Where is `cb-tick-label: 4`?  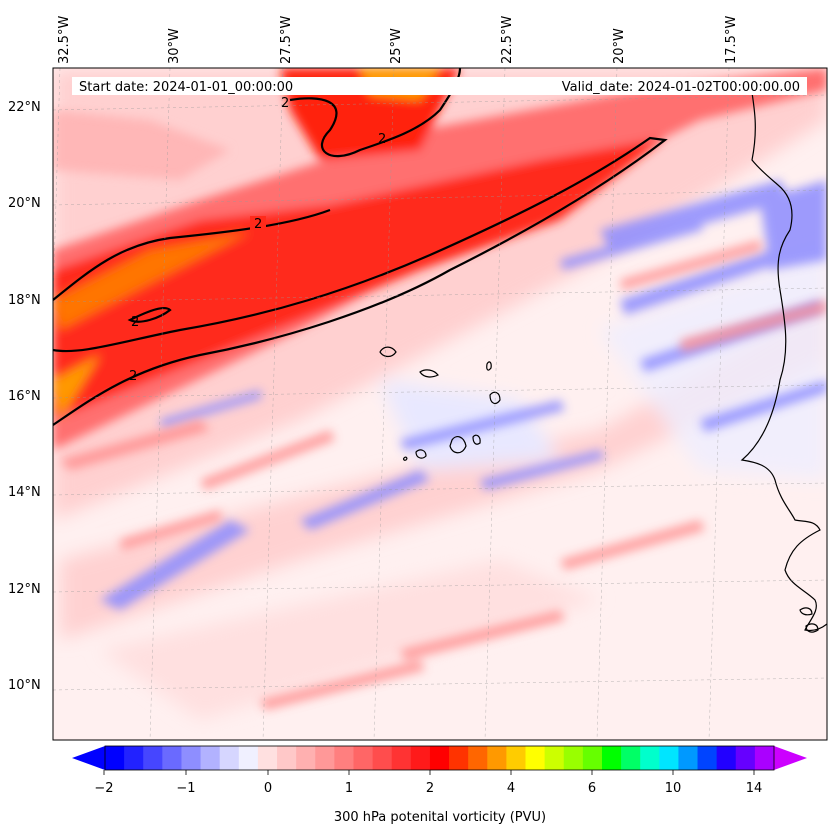 cb-tick-label: 4 is located at coordinates (511, 788).